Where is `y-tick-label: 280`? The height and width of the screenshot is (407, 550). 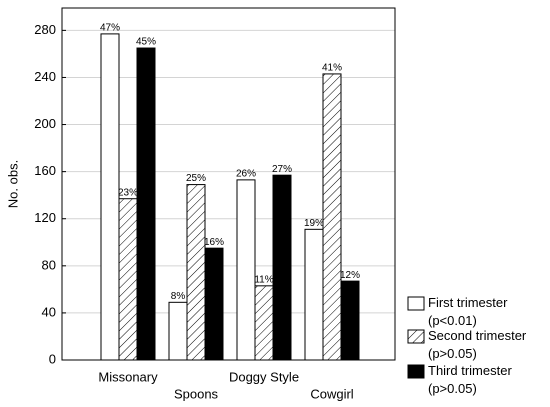 y-tick-label: 280 is located at coordinates (45, 29).